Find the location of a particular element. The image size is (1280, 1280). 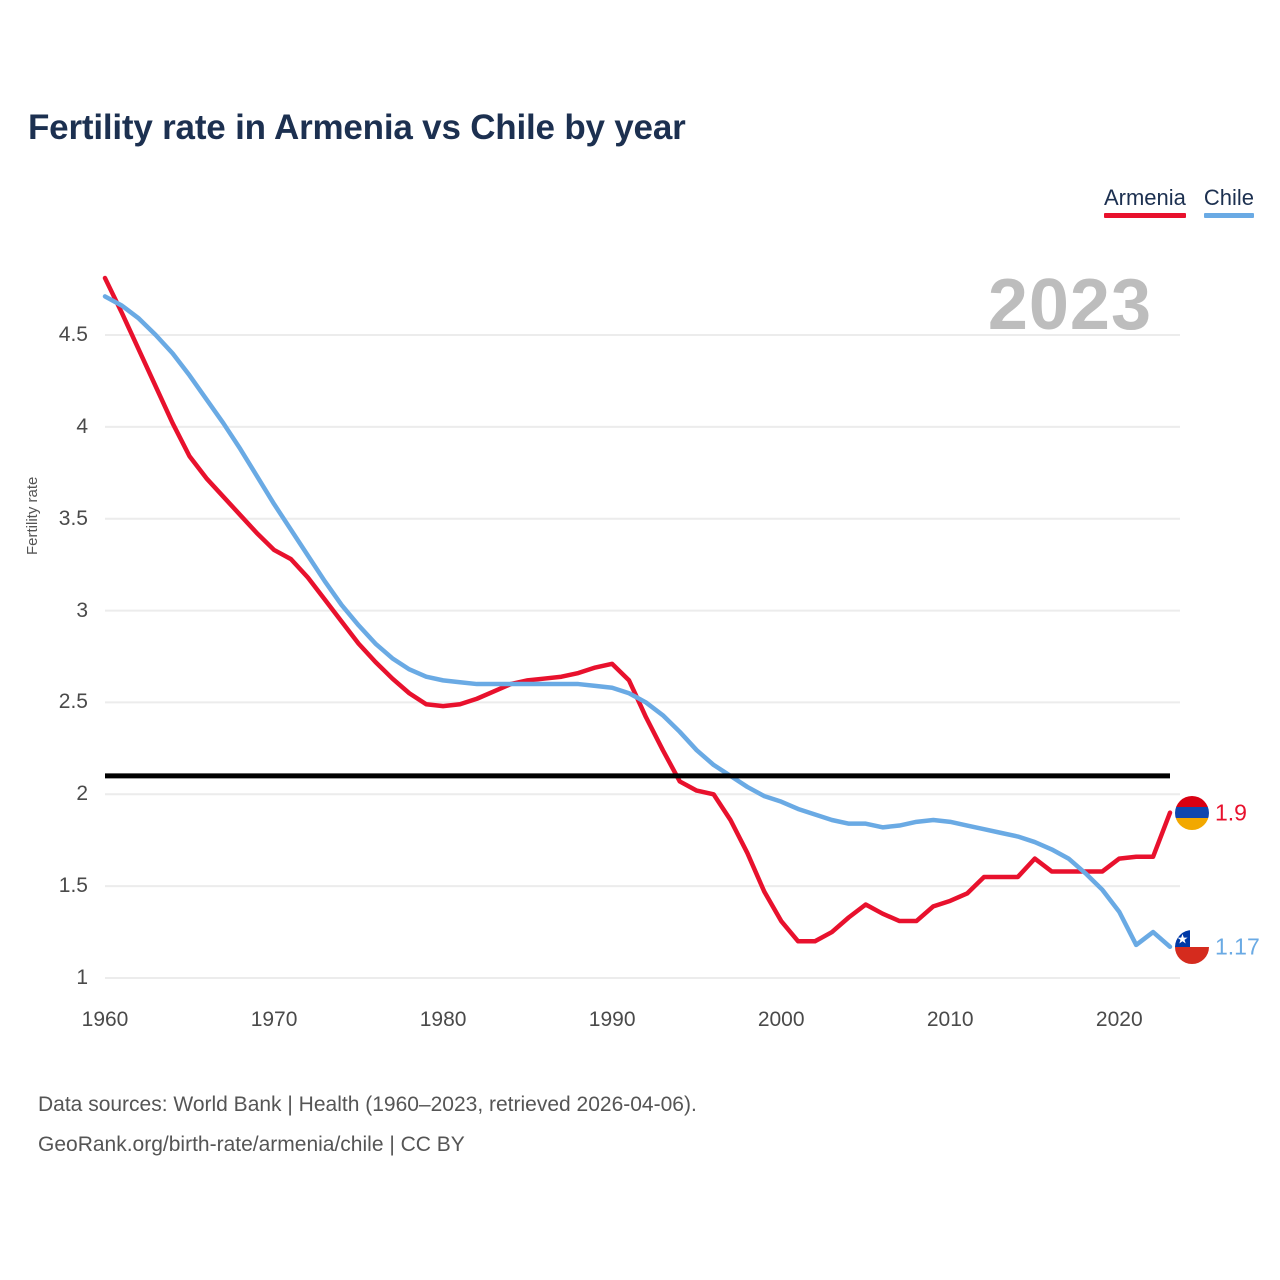

legend-item-armenia: Armenia is located at coordinates (1144, 201).